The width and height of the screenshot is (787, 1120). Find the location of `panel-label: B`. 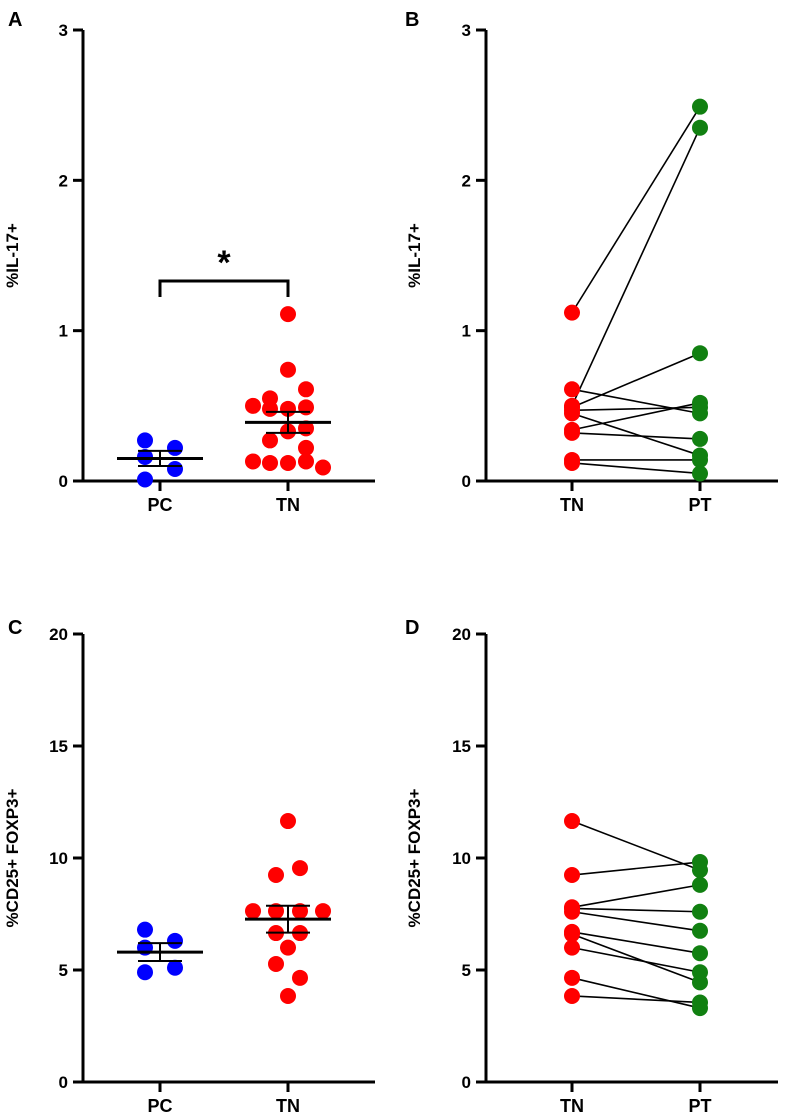

panel-label: B is located at coordinates (412, 20).